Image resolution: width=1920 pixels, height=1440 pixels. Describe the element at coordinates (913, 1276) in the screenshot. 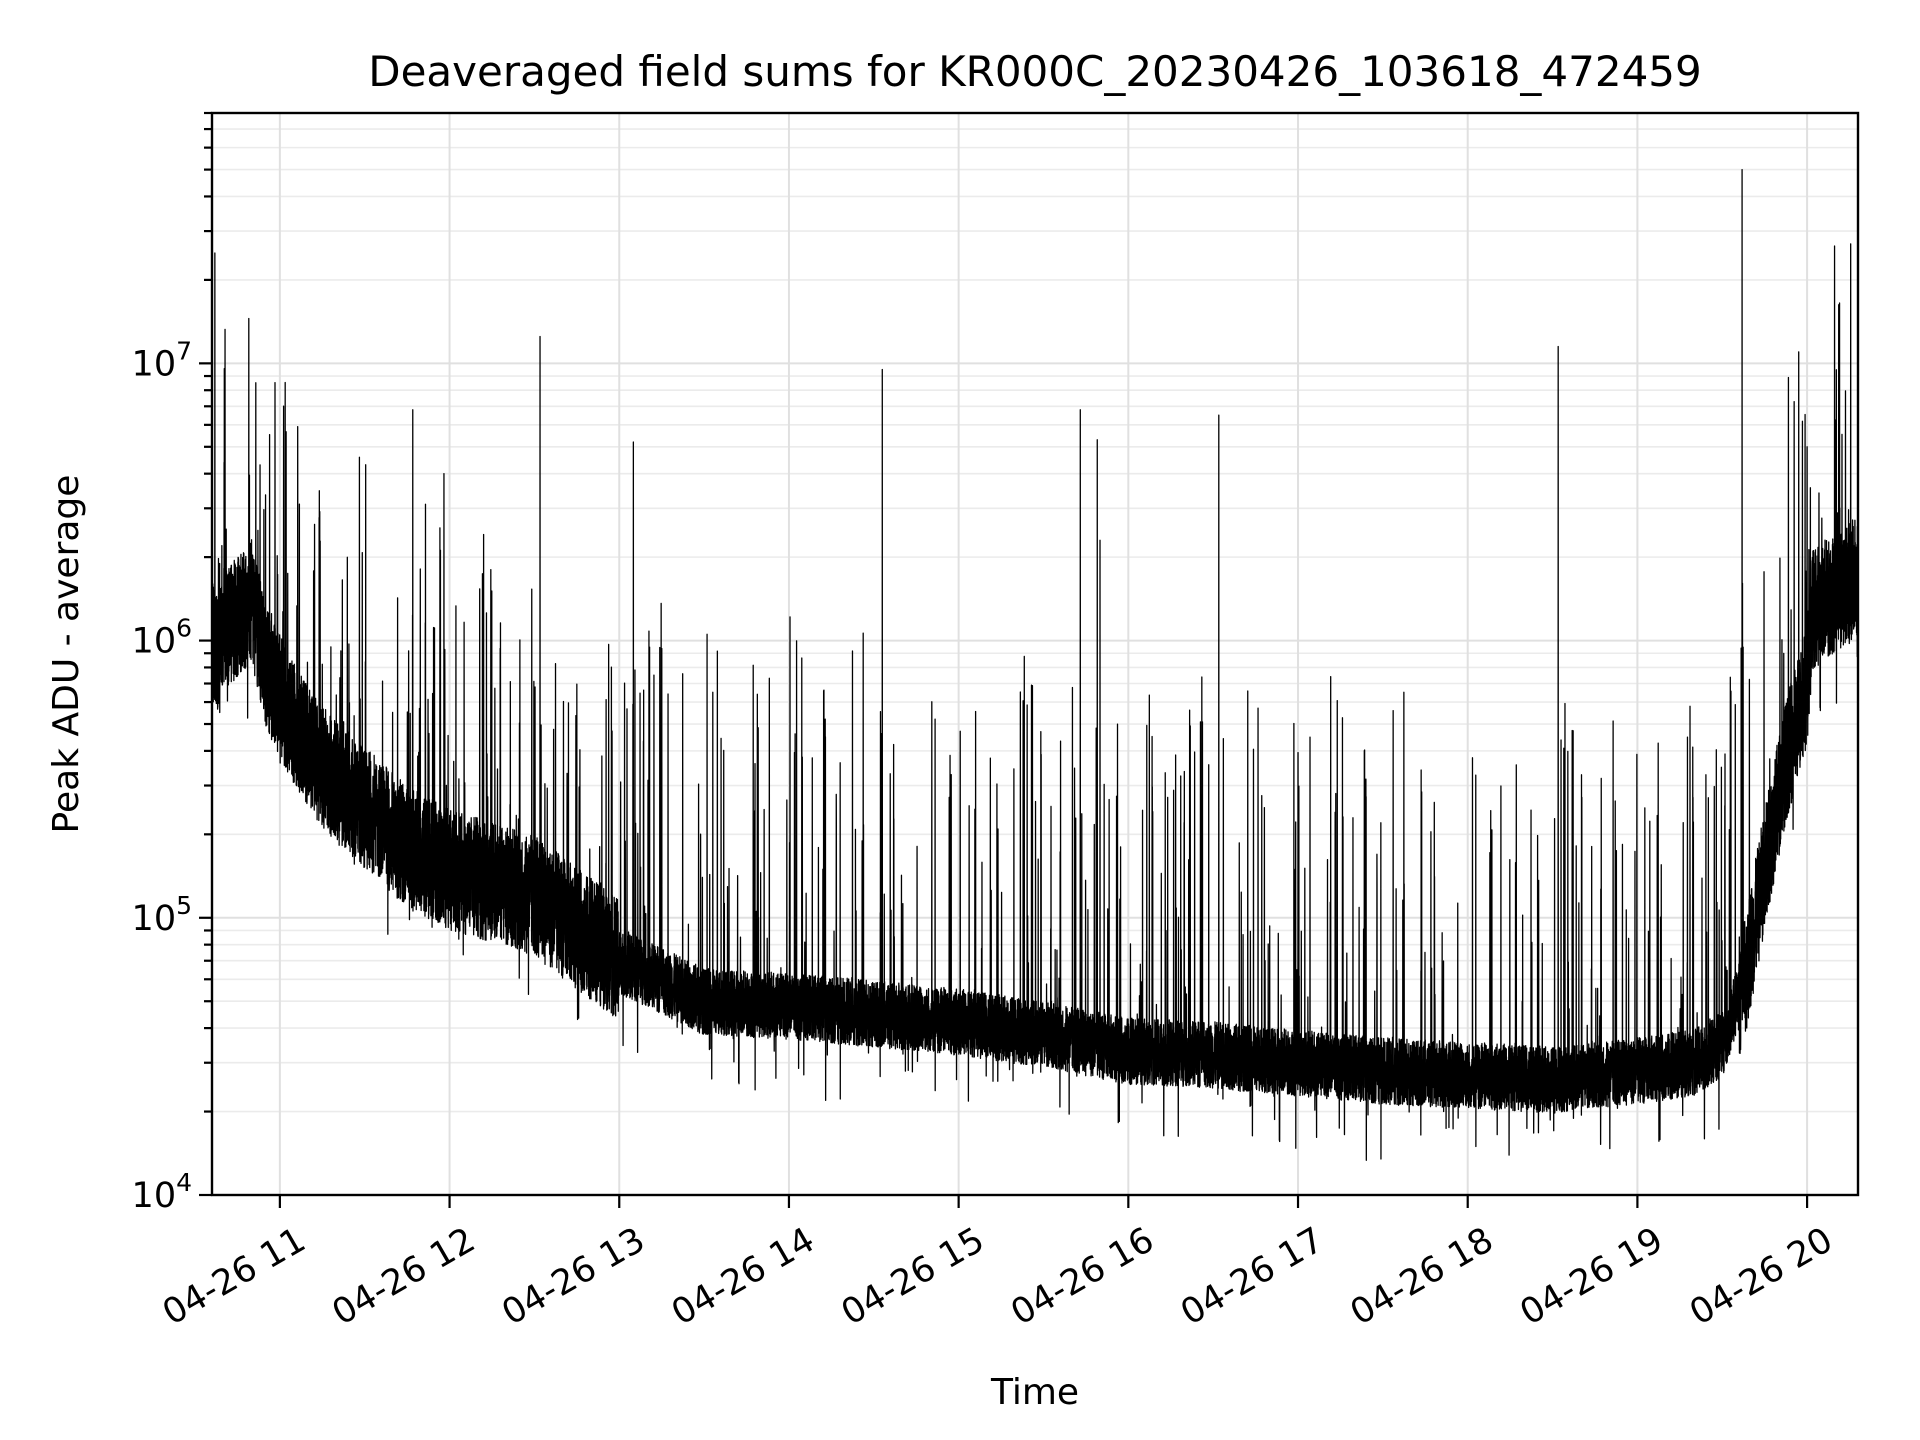

I see `x-tick-label: 04-26 15` at that location.